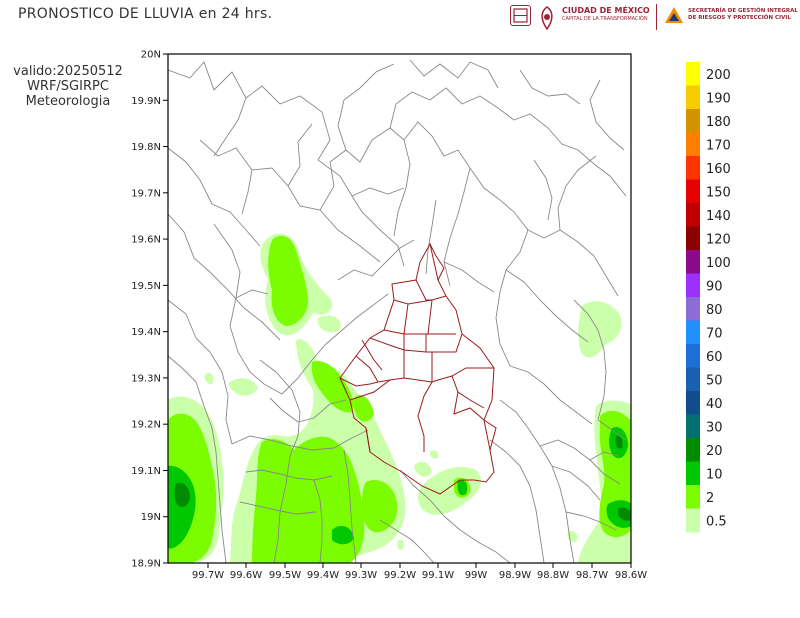  I want to click on legend-label: 50, so click(714, 380).